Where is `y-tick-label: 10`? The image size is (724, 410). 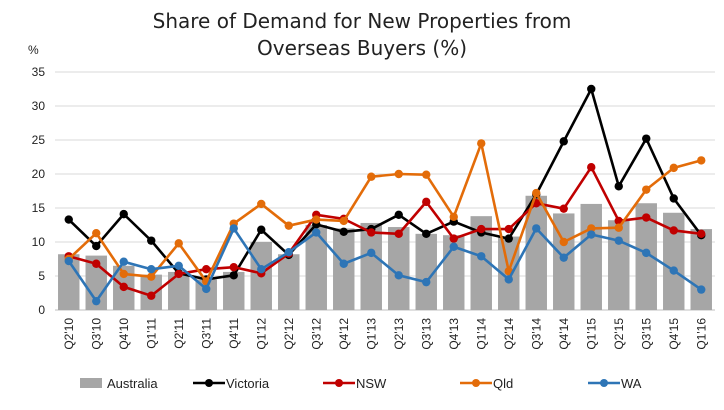
y-tick-label: 10 is located at coordinates (39, 242).